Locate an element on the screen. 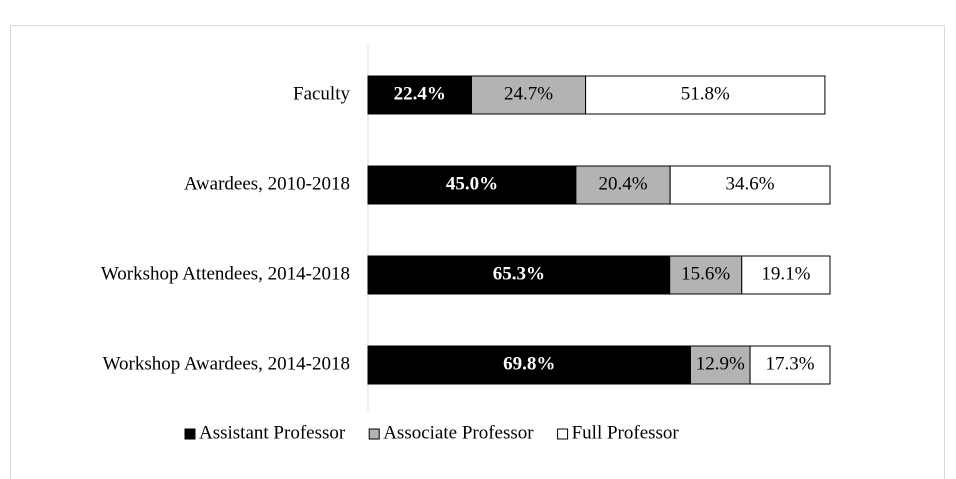 The width and height of the screenshot is (956, 479). y-tick-label: Workshop Awardees, 2014-2018 is located at coordinates (226, 363).